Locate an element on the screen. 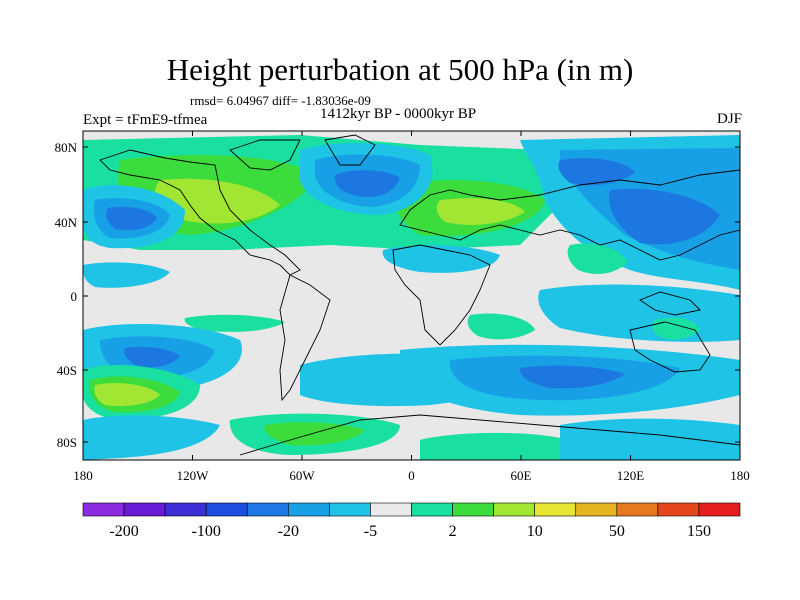  colorbar-label: 2 is located at coordinates (453, 531).